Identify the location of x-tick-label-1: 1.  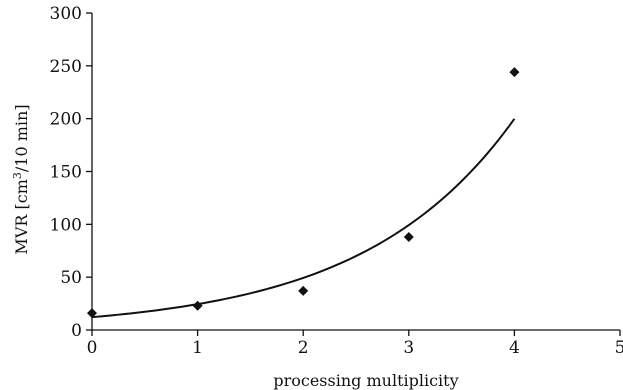
(197, 348).